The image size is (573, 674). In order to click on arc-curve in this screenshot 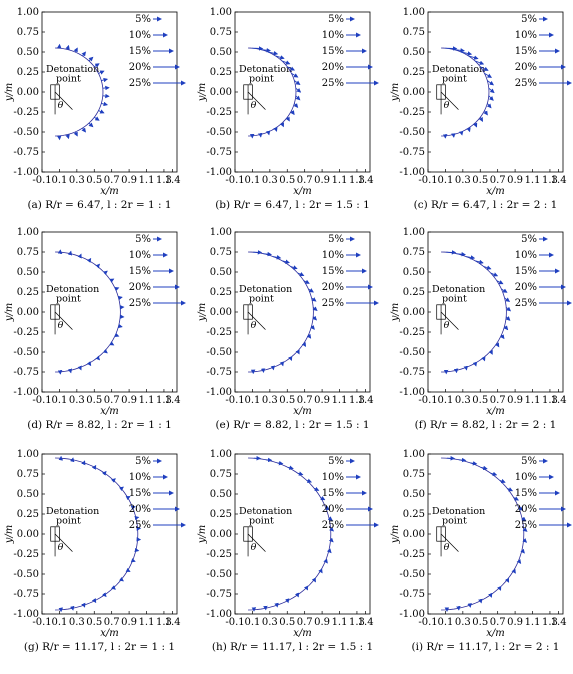, I will do `click(88, 312)`.